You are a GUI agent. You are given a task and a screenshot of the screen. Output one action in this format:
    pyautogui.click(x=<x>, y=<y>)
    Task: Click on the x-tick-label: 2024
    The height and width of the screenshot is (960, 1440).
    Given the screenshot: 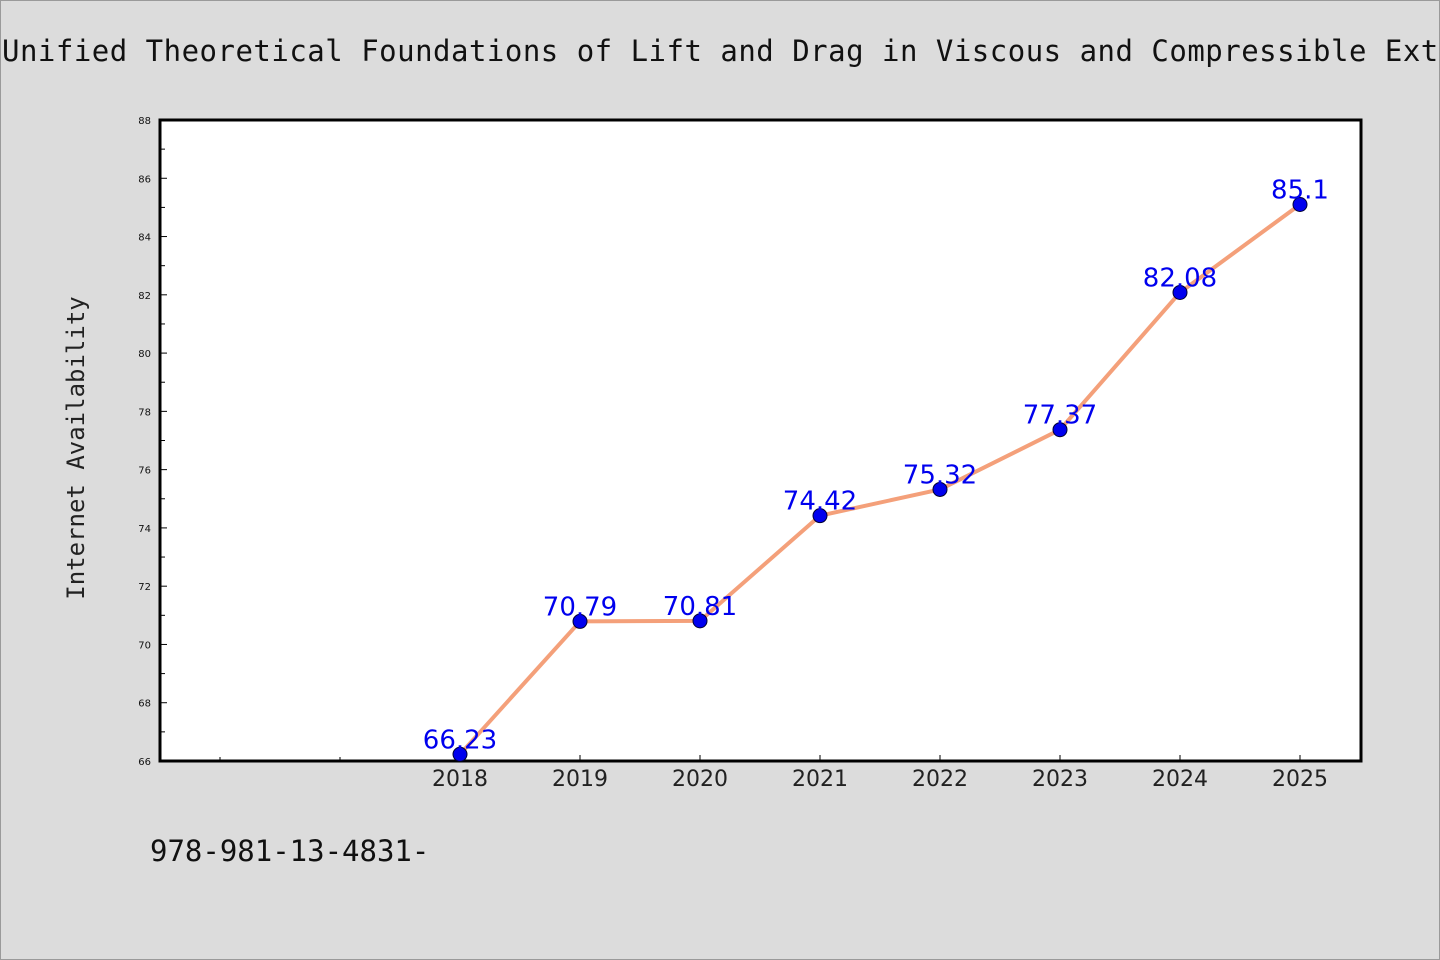 What is the action you would take?
    pyautogui.click(x=1180, y=779)
    